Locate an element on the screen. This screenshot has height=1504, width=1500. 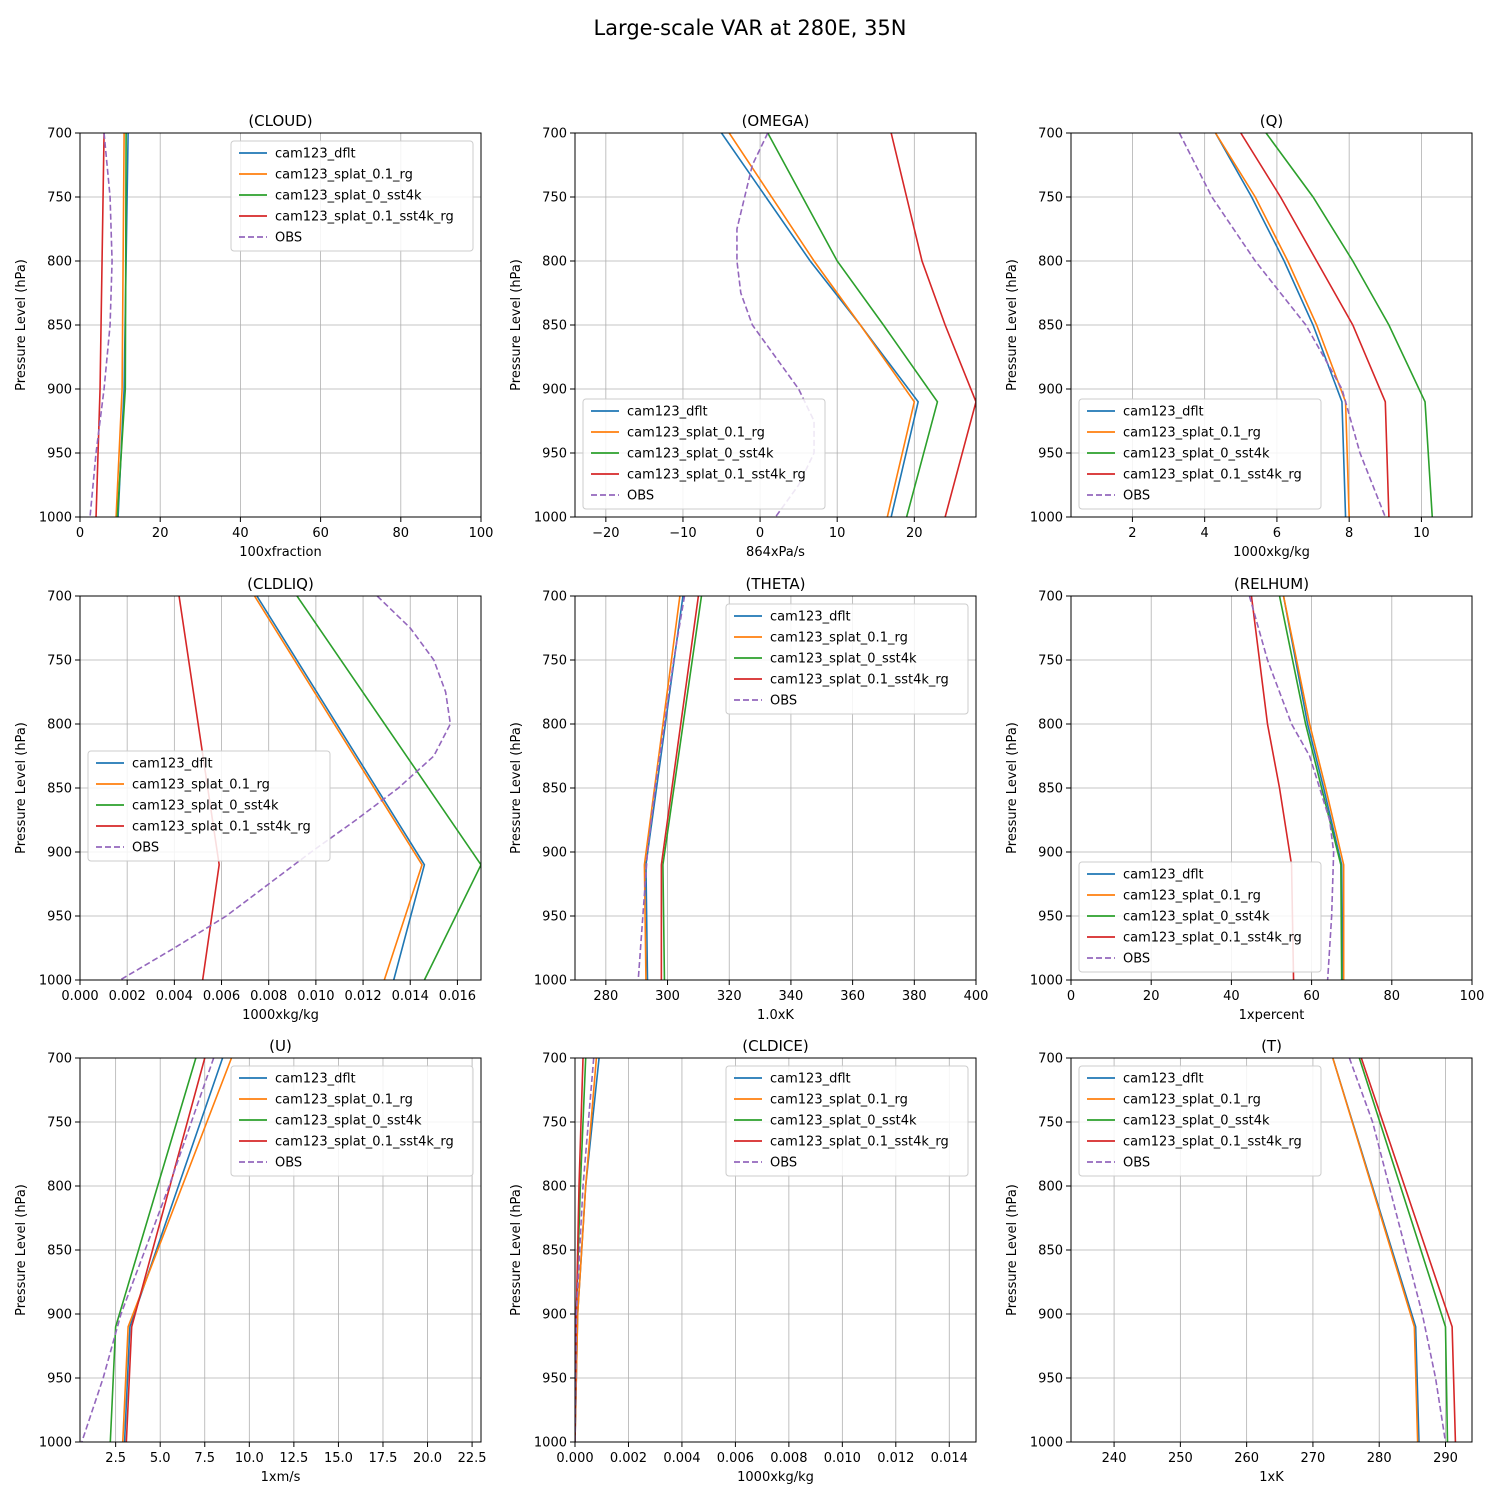
x-tick-label: 0.016 is located at coordinates (457, 996).